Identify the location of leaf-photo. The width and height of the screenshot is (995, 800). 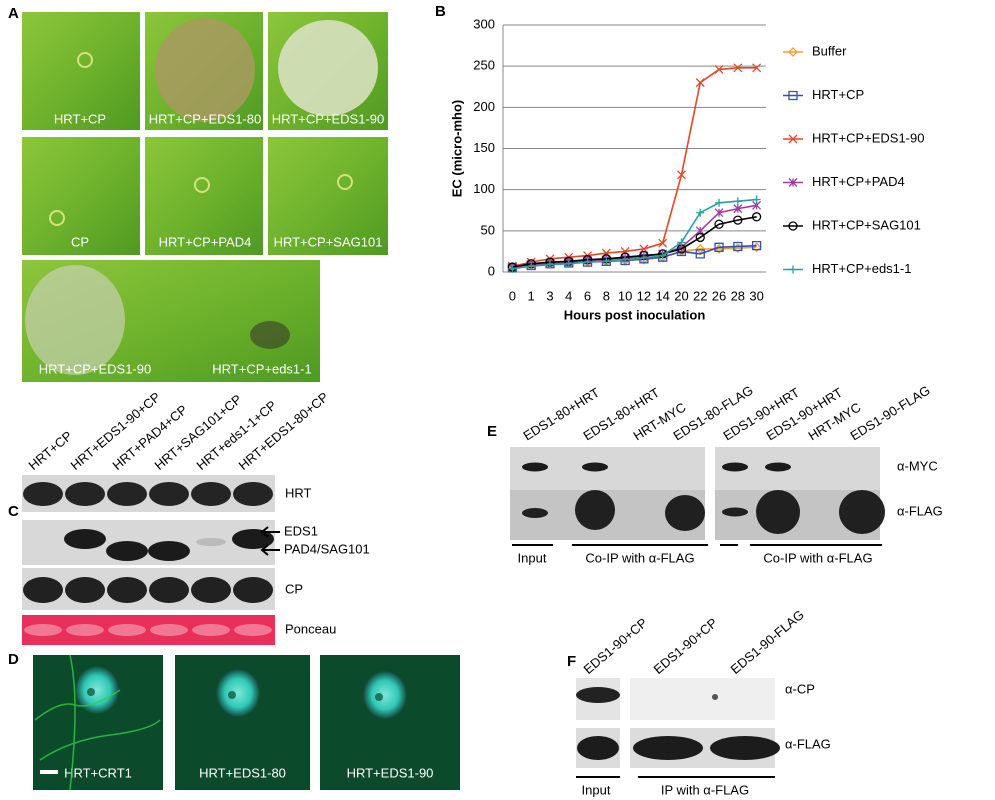
(204, 196).